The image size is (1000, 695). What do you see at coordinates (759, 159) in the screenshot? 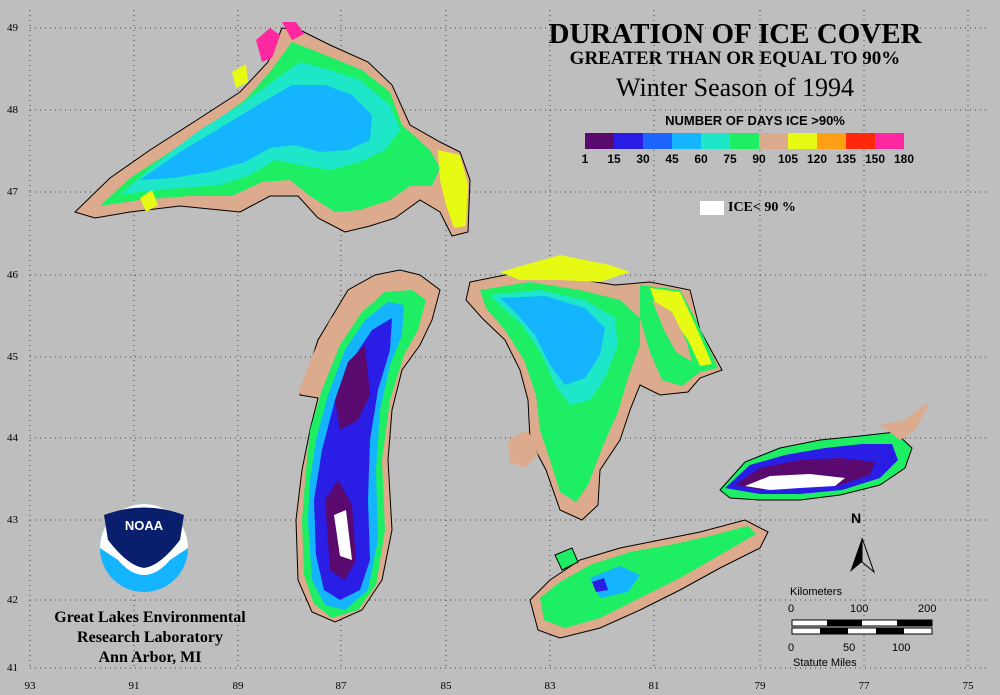
I see `legend-tick-label: 90` at bounding box center [759, 159].